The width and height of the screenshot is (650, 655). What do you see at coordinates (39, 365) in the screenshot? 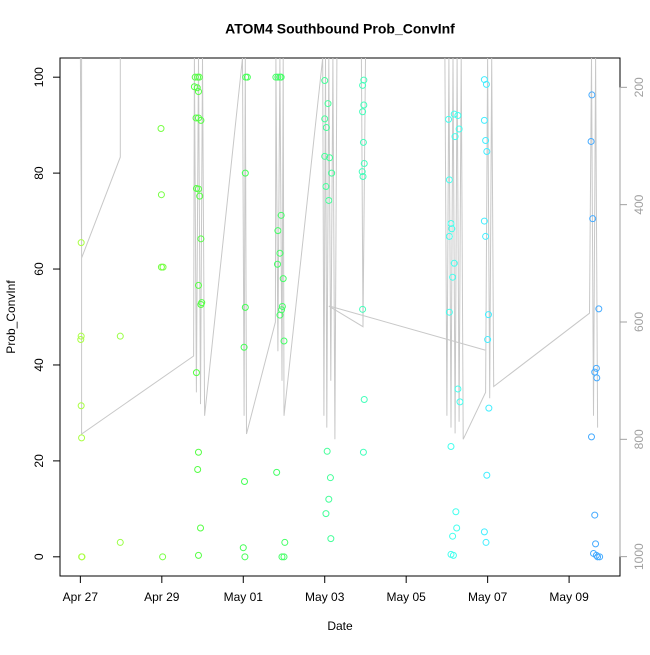
I see `y-tick-label: 40` at bounding box center [39, 365].